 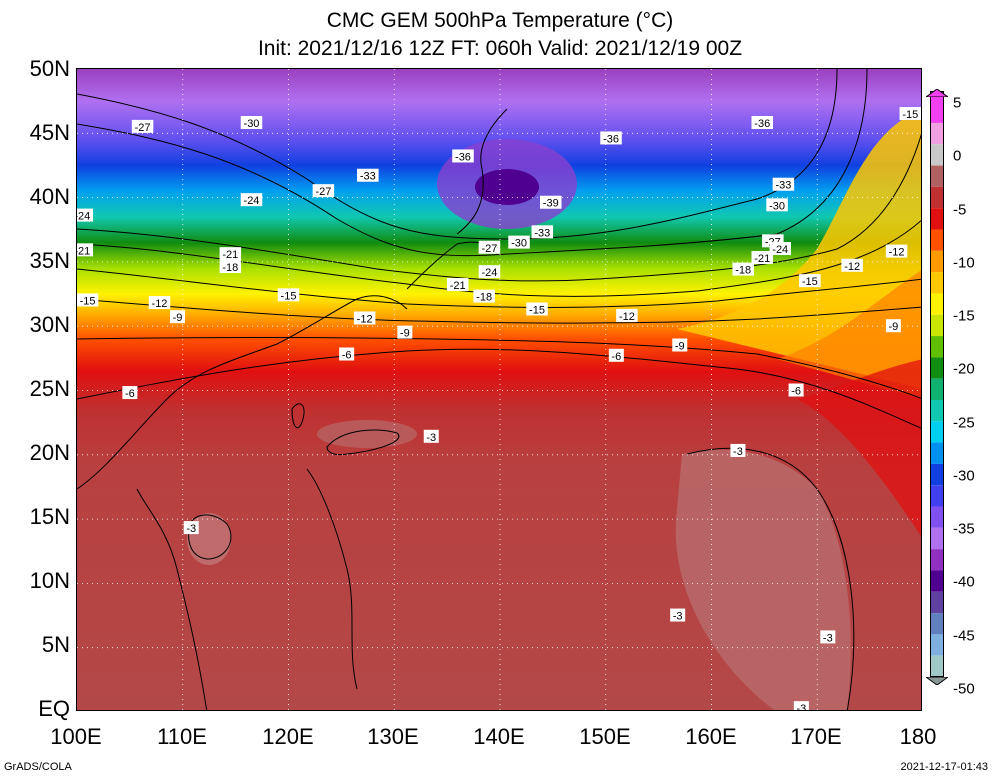 What do you see at coordinates (323, 191) in the screenshot?
I see `contour-label: -27` at bounding box center [323, 191].